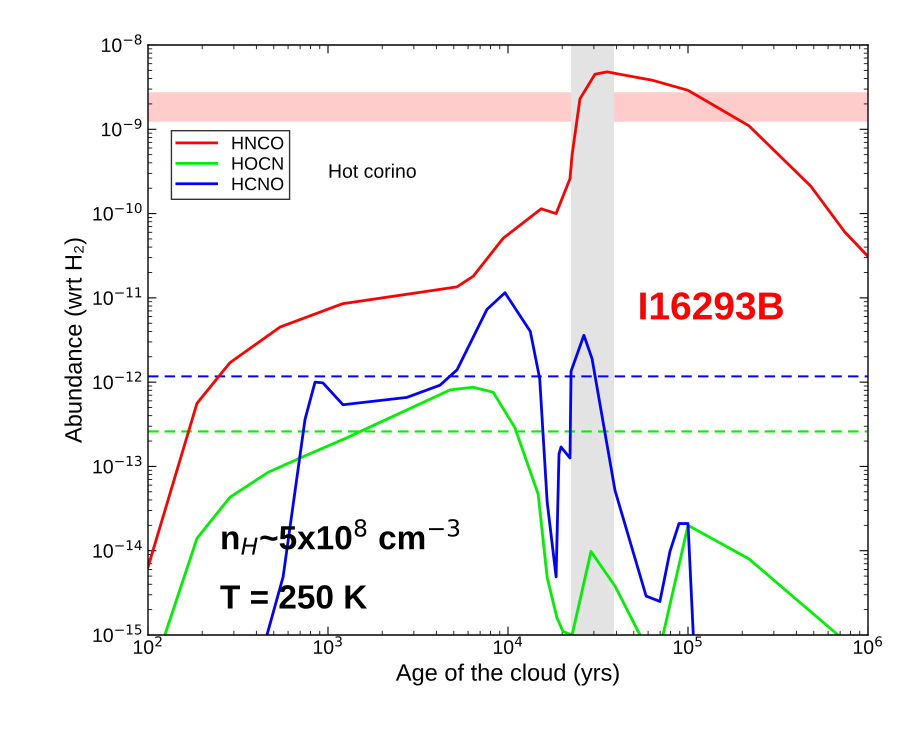 This screenshot has height=730, width=901. Describe the element at coordinates (688, 645) in the screenshot. I see `x-tick-label: 10$^{5}$` at that location.